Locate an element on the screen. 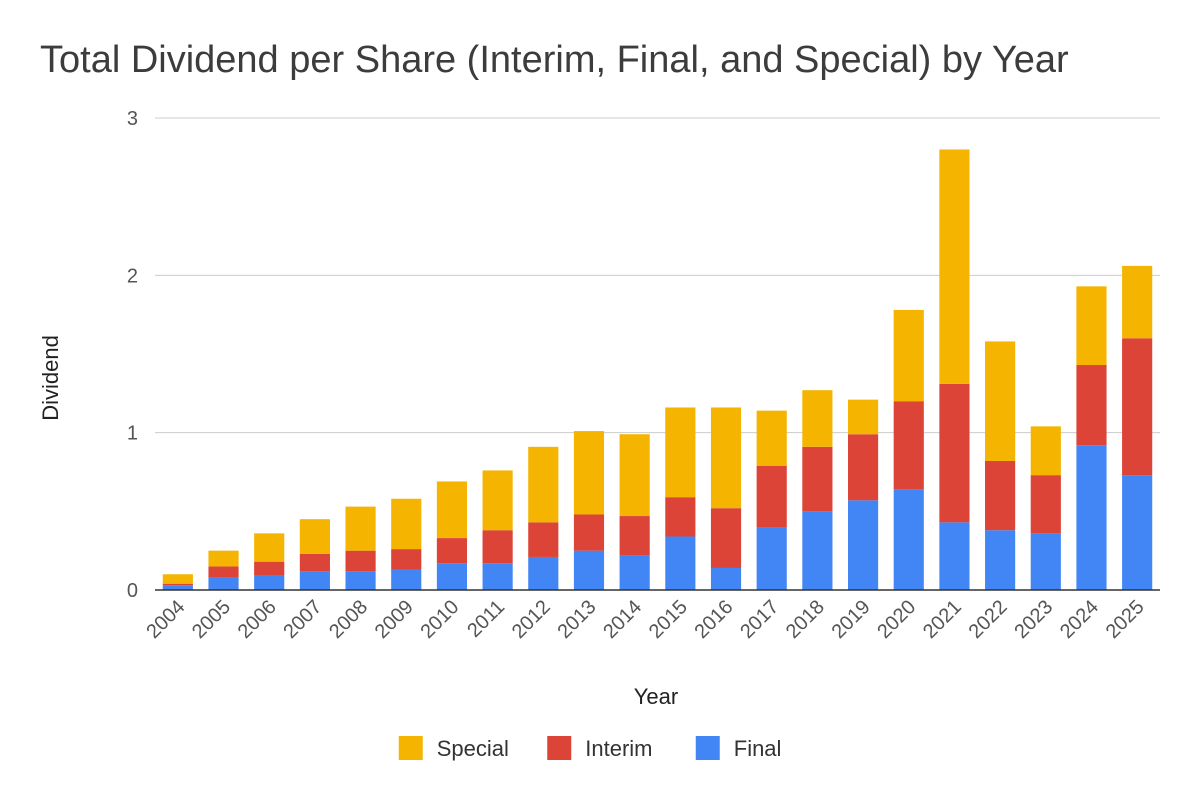 The width and height of the screenshot is (1200, 805). x-tick-label: 2018 is located at coordinates (805, 619).